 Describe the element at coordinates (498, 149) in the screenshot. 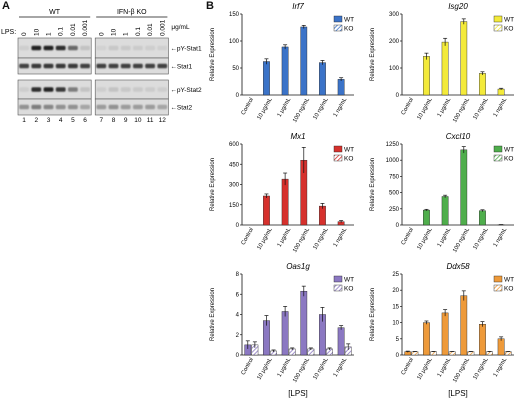

I see `legend-swatch-wt` at that location.